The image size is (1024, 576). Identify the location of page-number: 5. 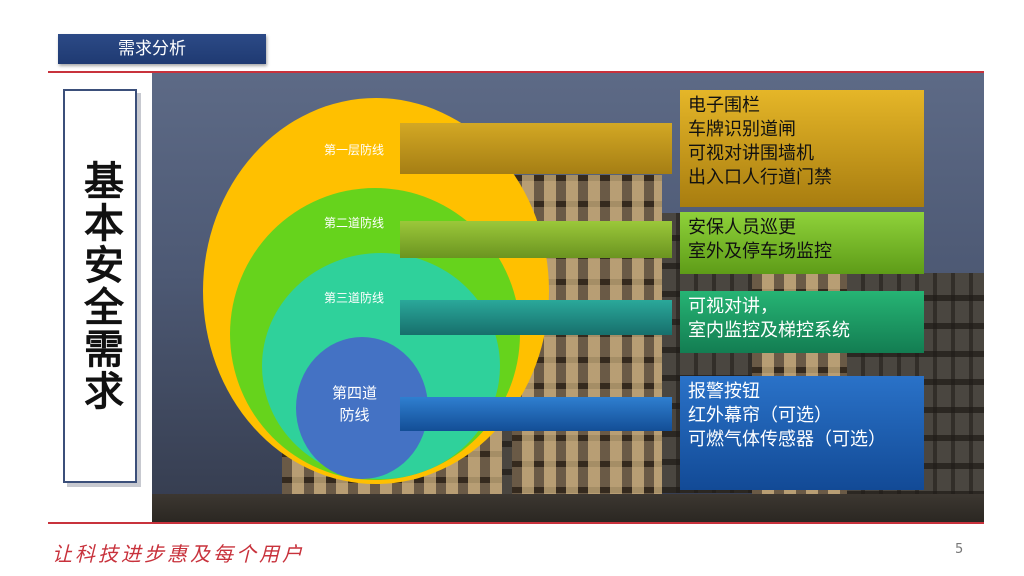
(959, 549).